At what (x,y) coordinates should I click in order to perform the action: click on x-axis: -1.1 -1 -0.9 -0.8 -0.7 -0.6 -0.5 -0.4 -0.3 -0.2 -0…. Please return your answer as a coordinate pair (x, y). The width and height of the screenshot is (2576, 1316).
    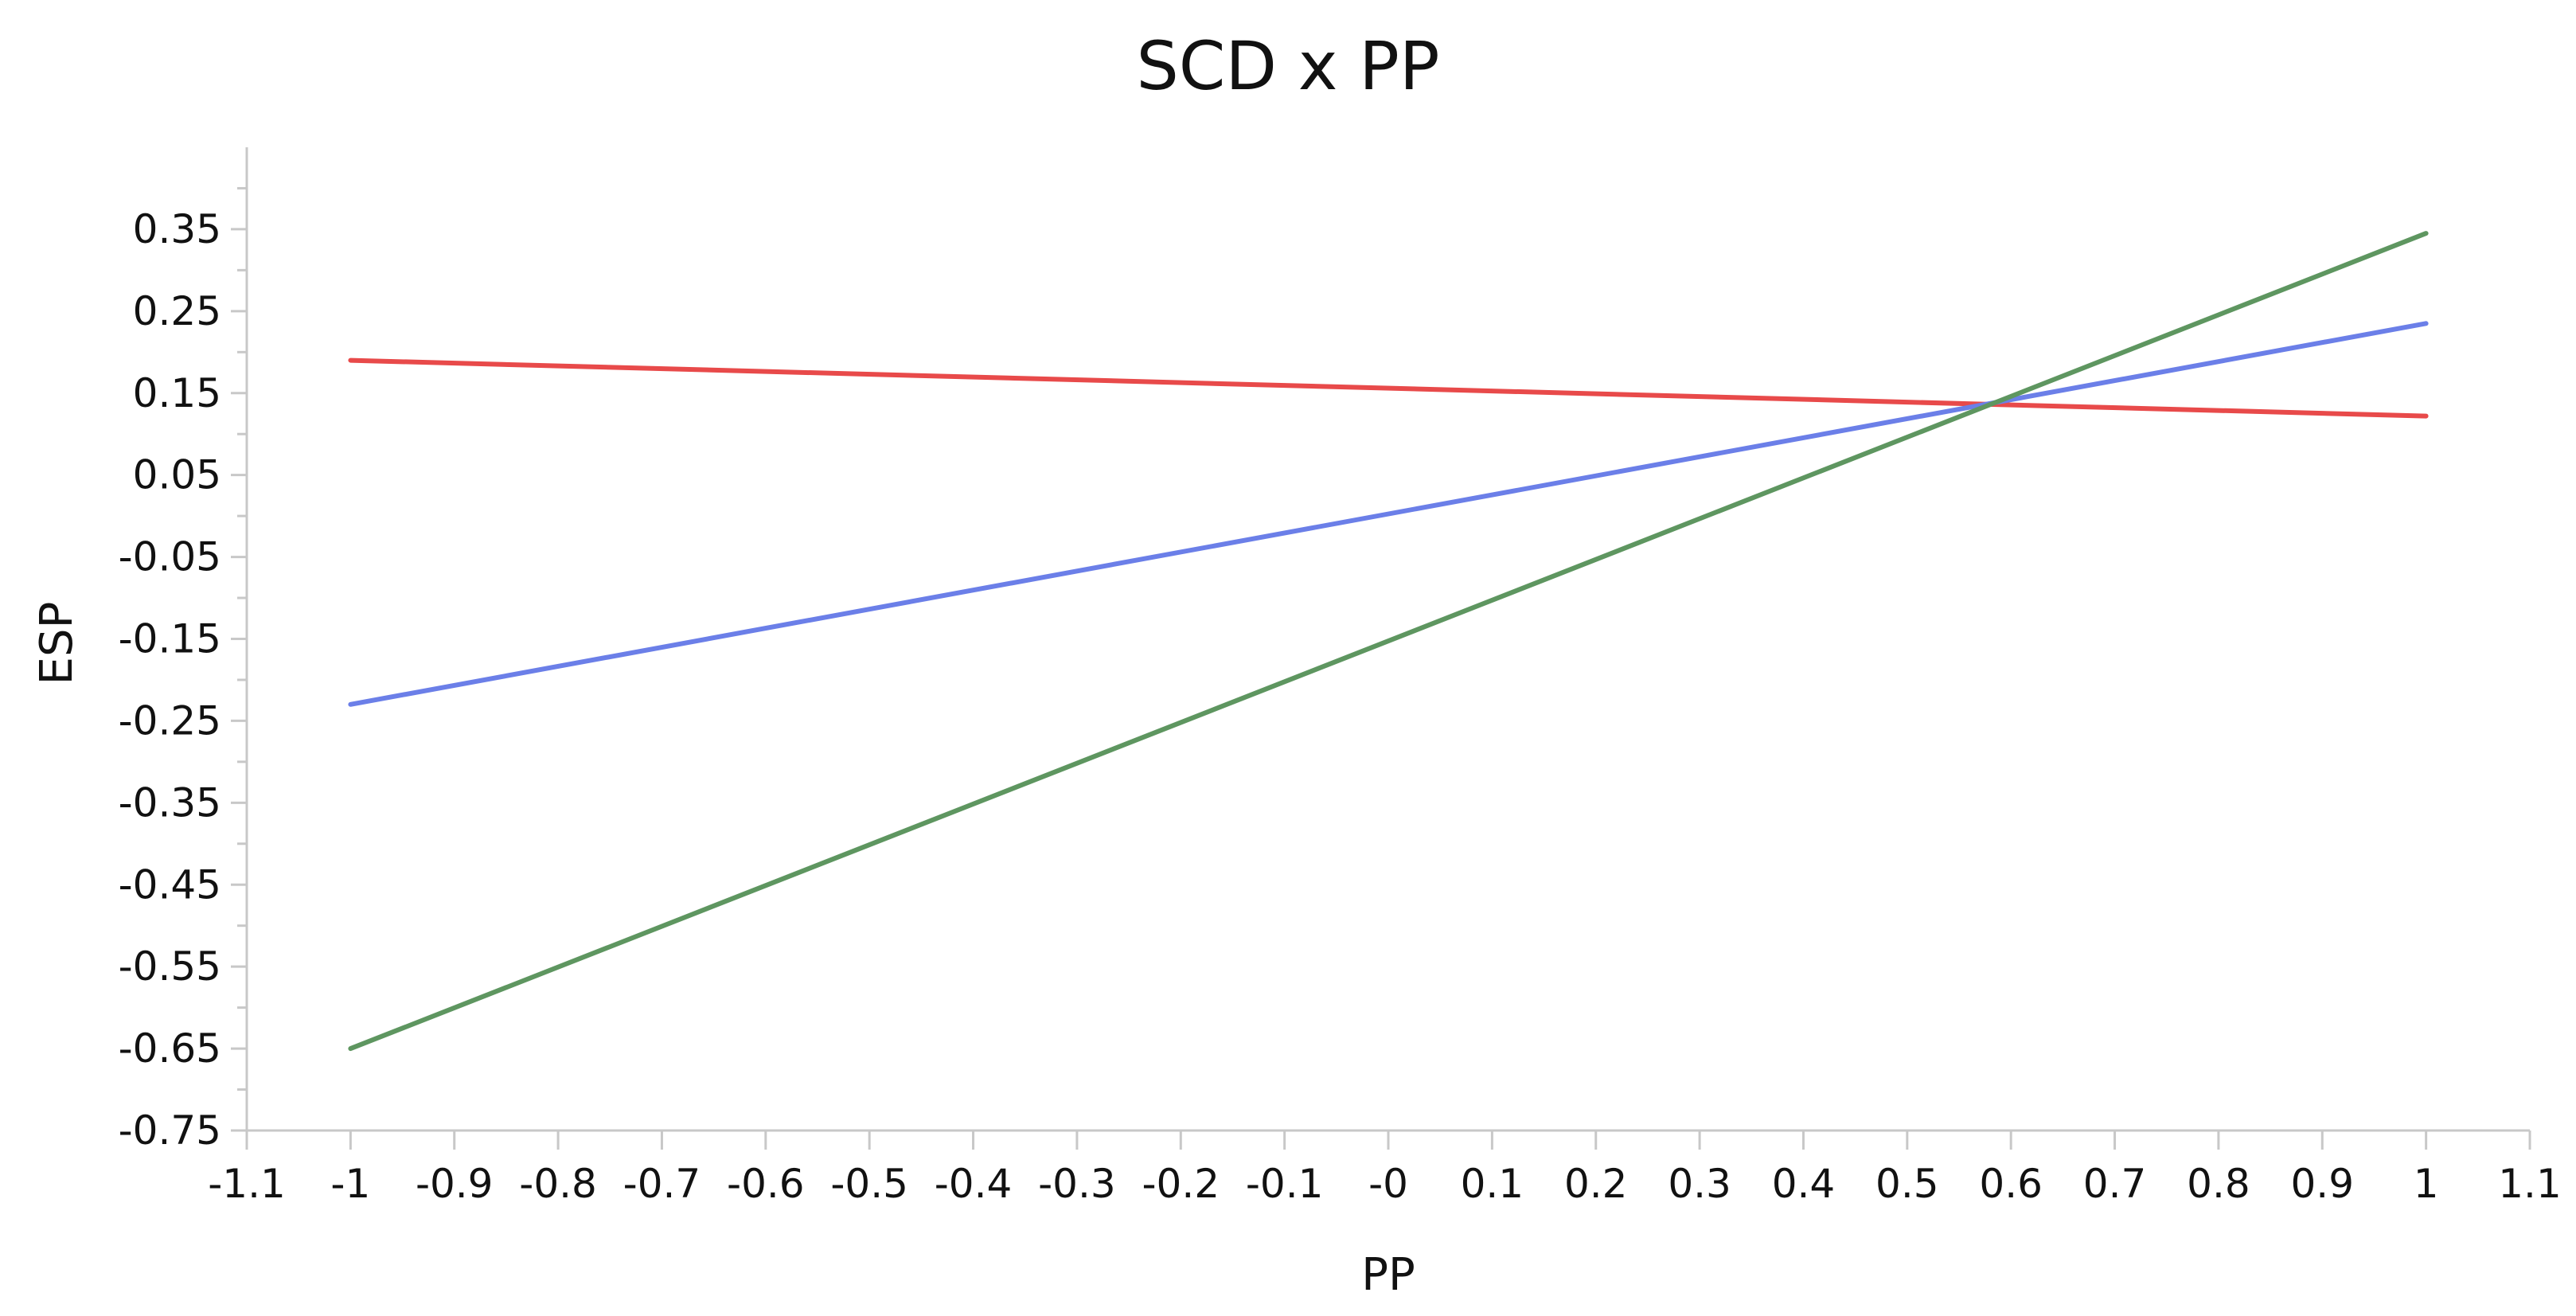
    Looking at the image, I should click on (1385, 1168).